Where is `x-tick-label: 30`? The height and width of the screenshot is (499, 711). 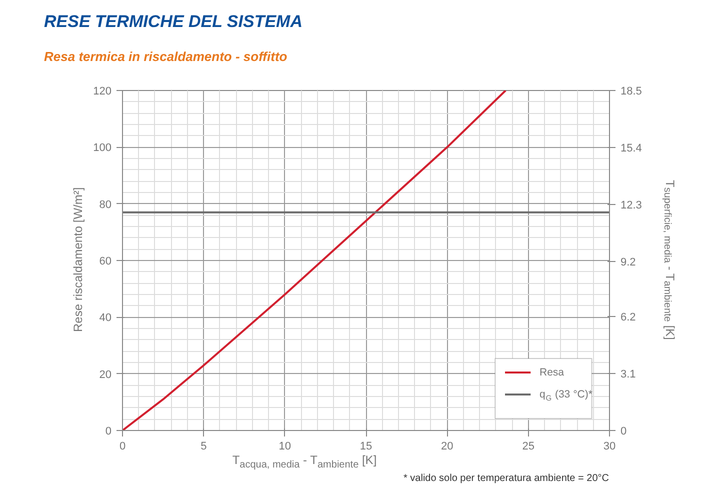
x-tick-label: 30 is located at coordinates (609, 446).